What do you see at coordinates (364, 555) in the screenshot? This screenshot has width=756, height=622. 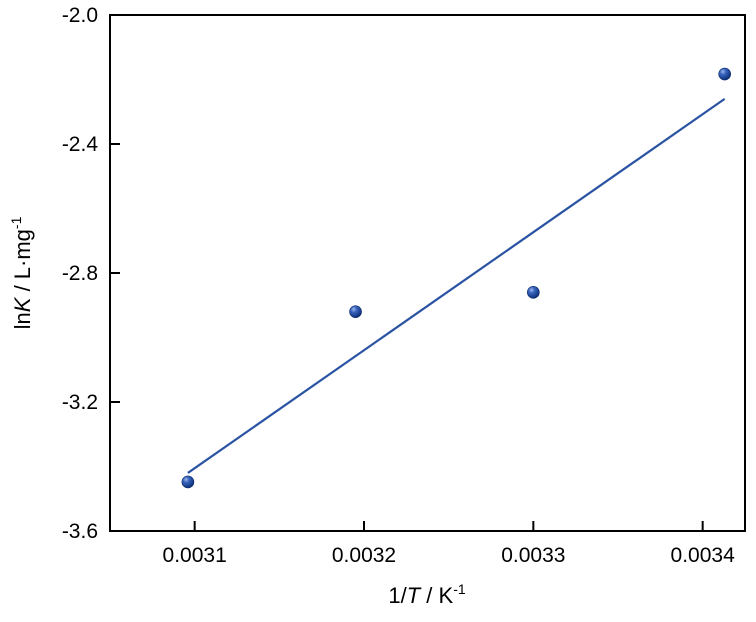 I see `x-tick-label: 0.0032` at bounding box center [364, 555].